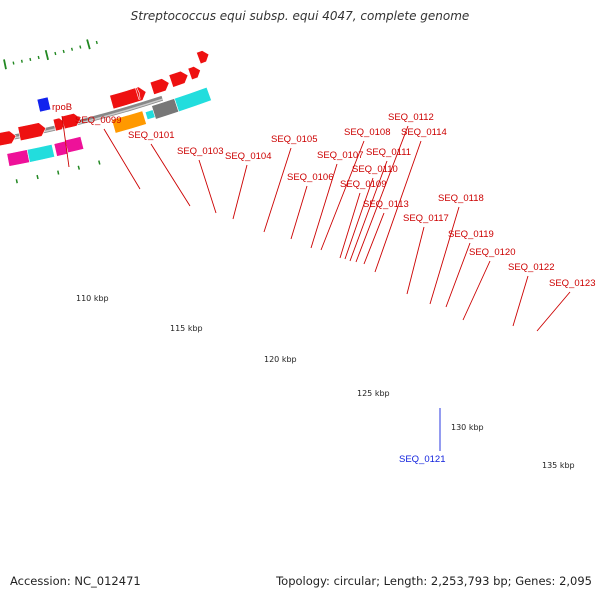 The width and height of the screenshot is (600, 600). What do you see at coordinates (388, 152) in the screenshot?
I see `gene-label: SEQ_0111` at bounding box center [388, 152].